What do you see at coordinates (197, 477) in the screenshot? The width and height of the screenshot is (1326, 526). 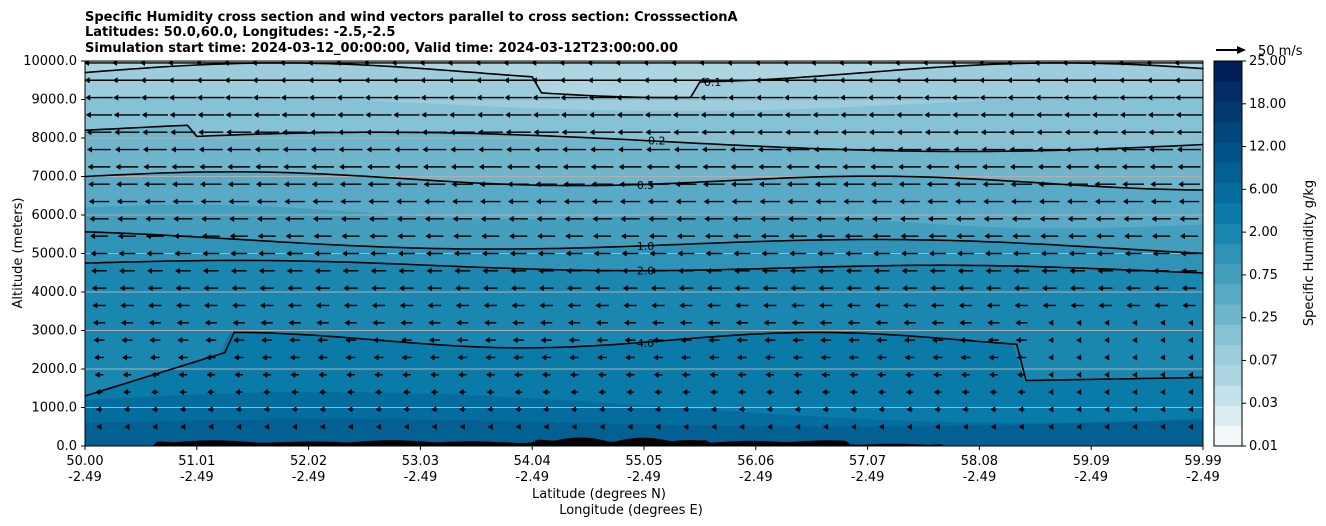 I see `x-tick-label-lon: -2.49` at bounding box center [197, 477].